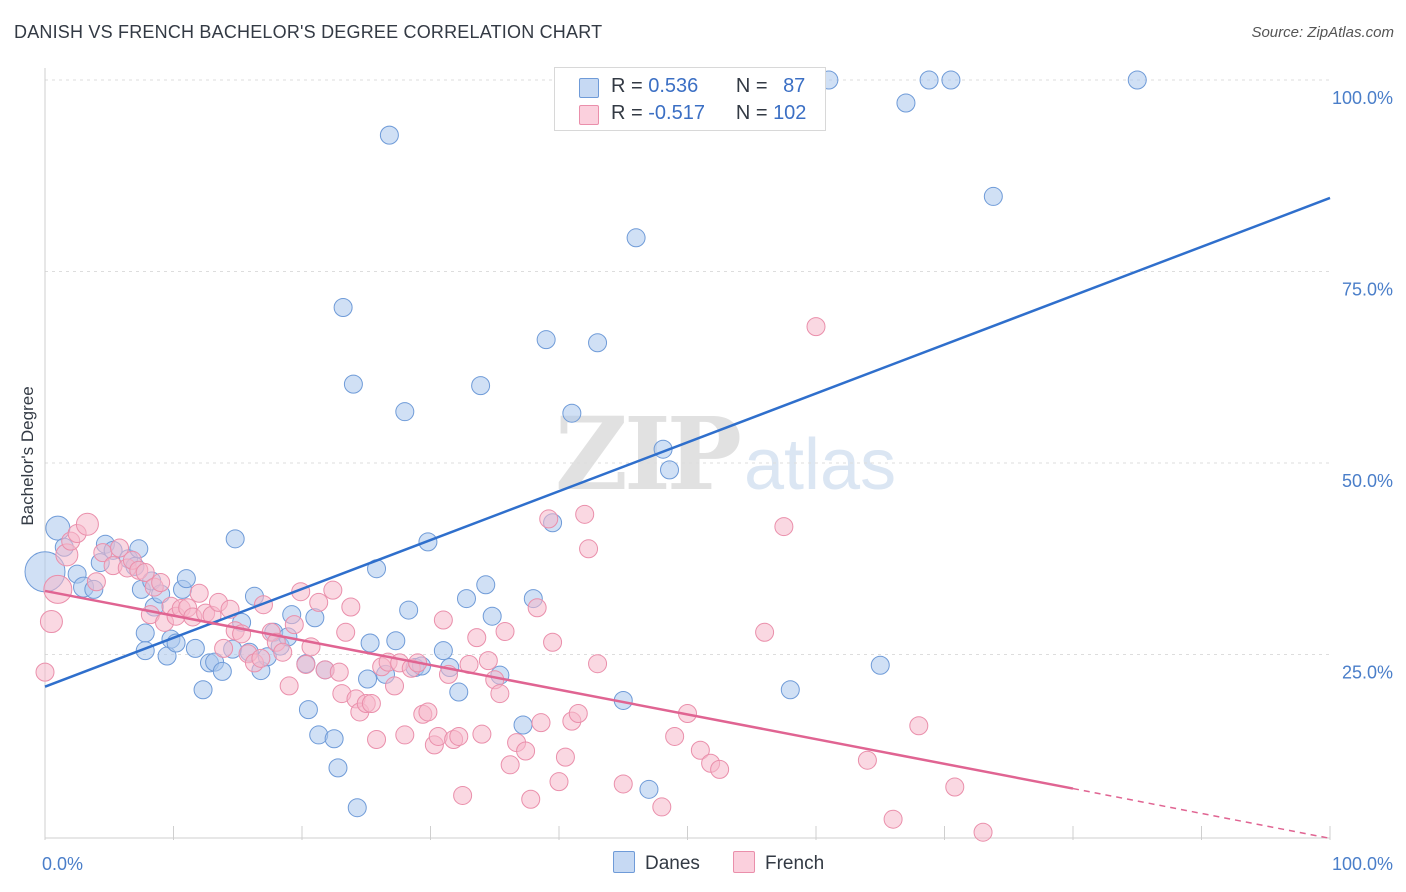  What do you see at coordinates (1367, 673) in the screenshot?
I see `y-tick-label-0: 25.0%` at bounding box center [1367, 673].